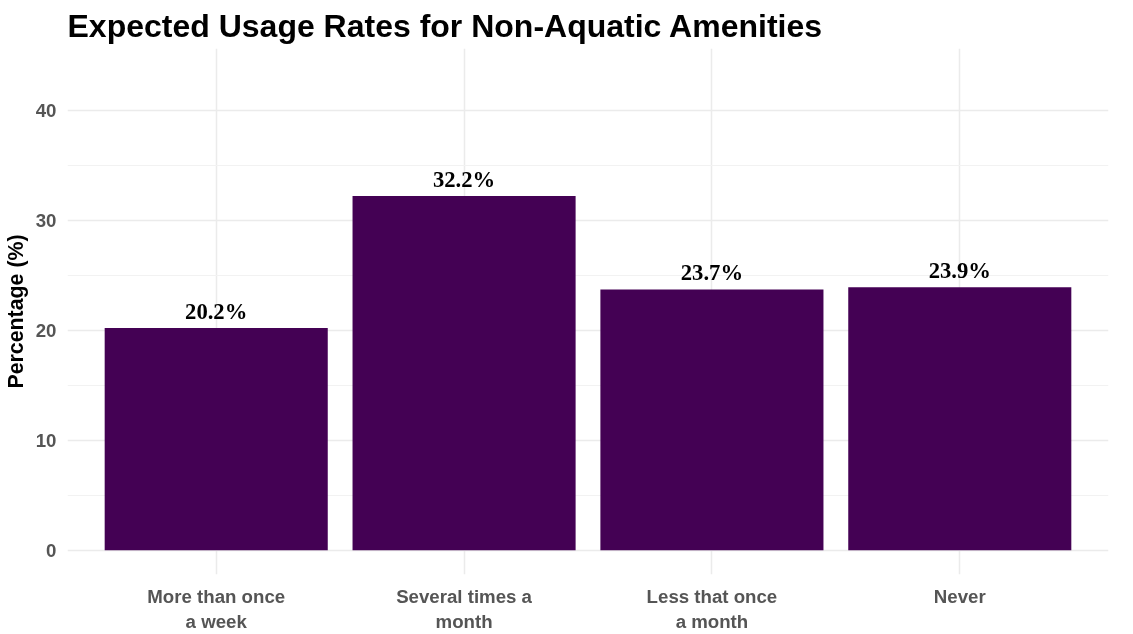 This screenshot has height=634, width=1133. What do you see at coordinates (216, 312) in the screenshot?
I see `data-label: 20.2%` at bounding box center [216, 312].